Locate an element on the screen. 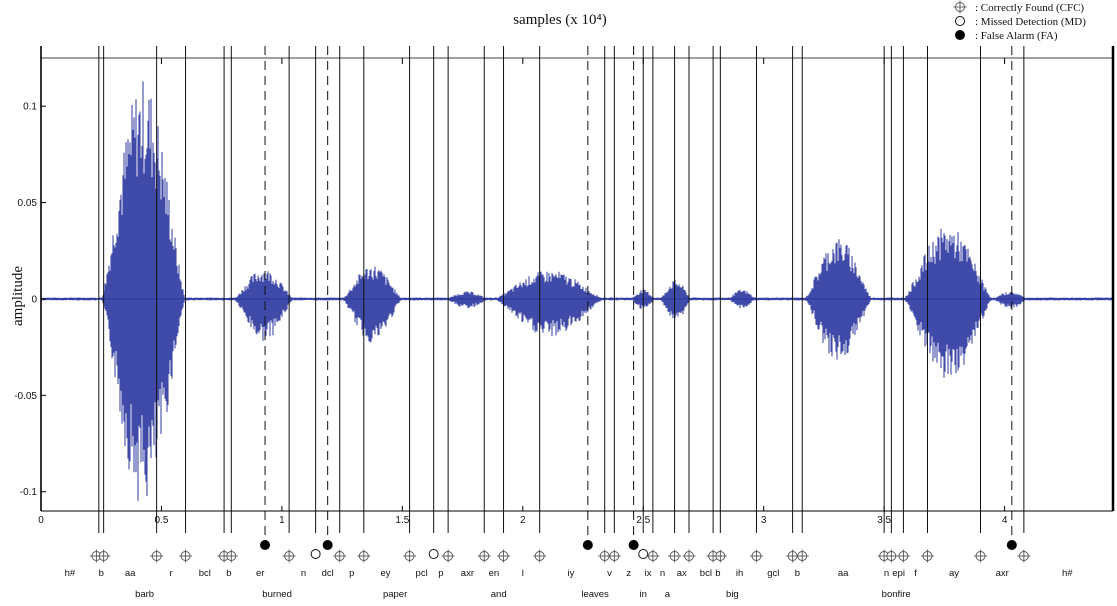  legend-label: : False Alarm (FA) is located at coordinates (1016, 36).